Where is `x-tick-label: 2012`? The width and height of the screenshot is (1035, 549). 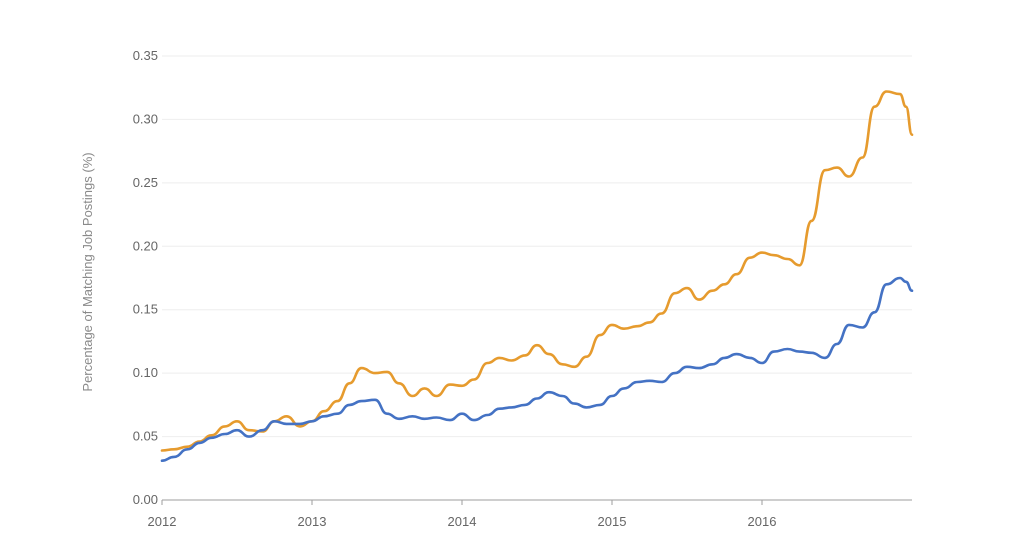 x-tick-label: 2012 is located at coordinates (162, 521).